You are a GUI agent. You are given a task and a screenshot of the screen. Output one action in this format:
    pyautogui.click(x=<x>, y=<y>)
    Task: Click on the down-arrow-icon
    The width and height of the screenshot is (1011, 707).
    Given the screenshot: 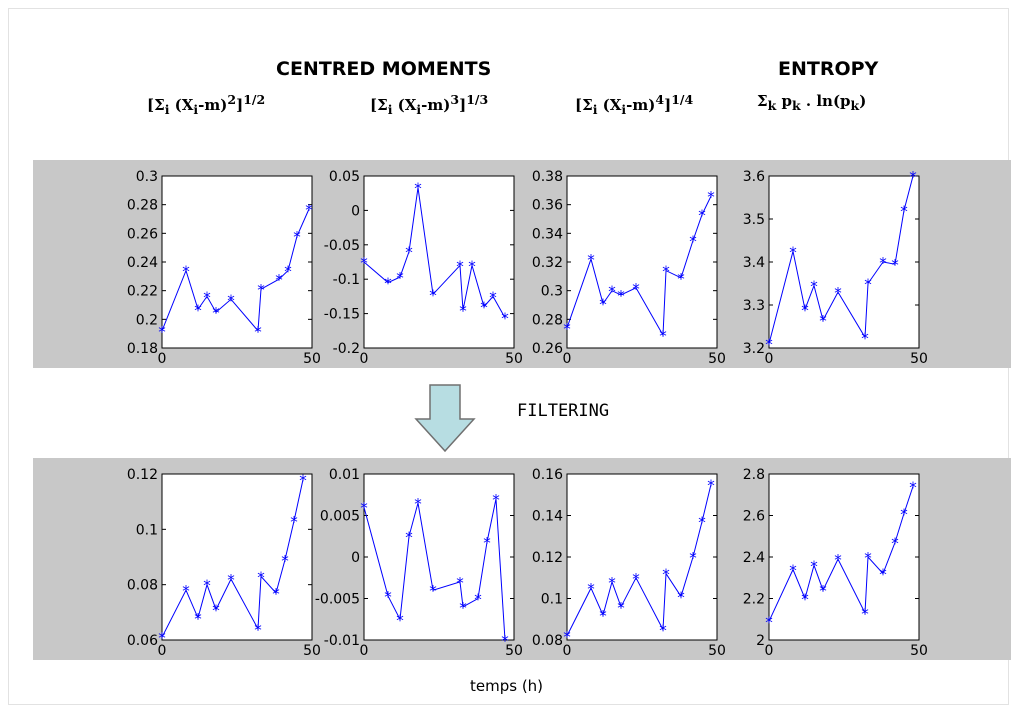 What is the action you would take?
    pyautogui.click(x=445, y=418)
    